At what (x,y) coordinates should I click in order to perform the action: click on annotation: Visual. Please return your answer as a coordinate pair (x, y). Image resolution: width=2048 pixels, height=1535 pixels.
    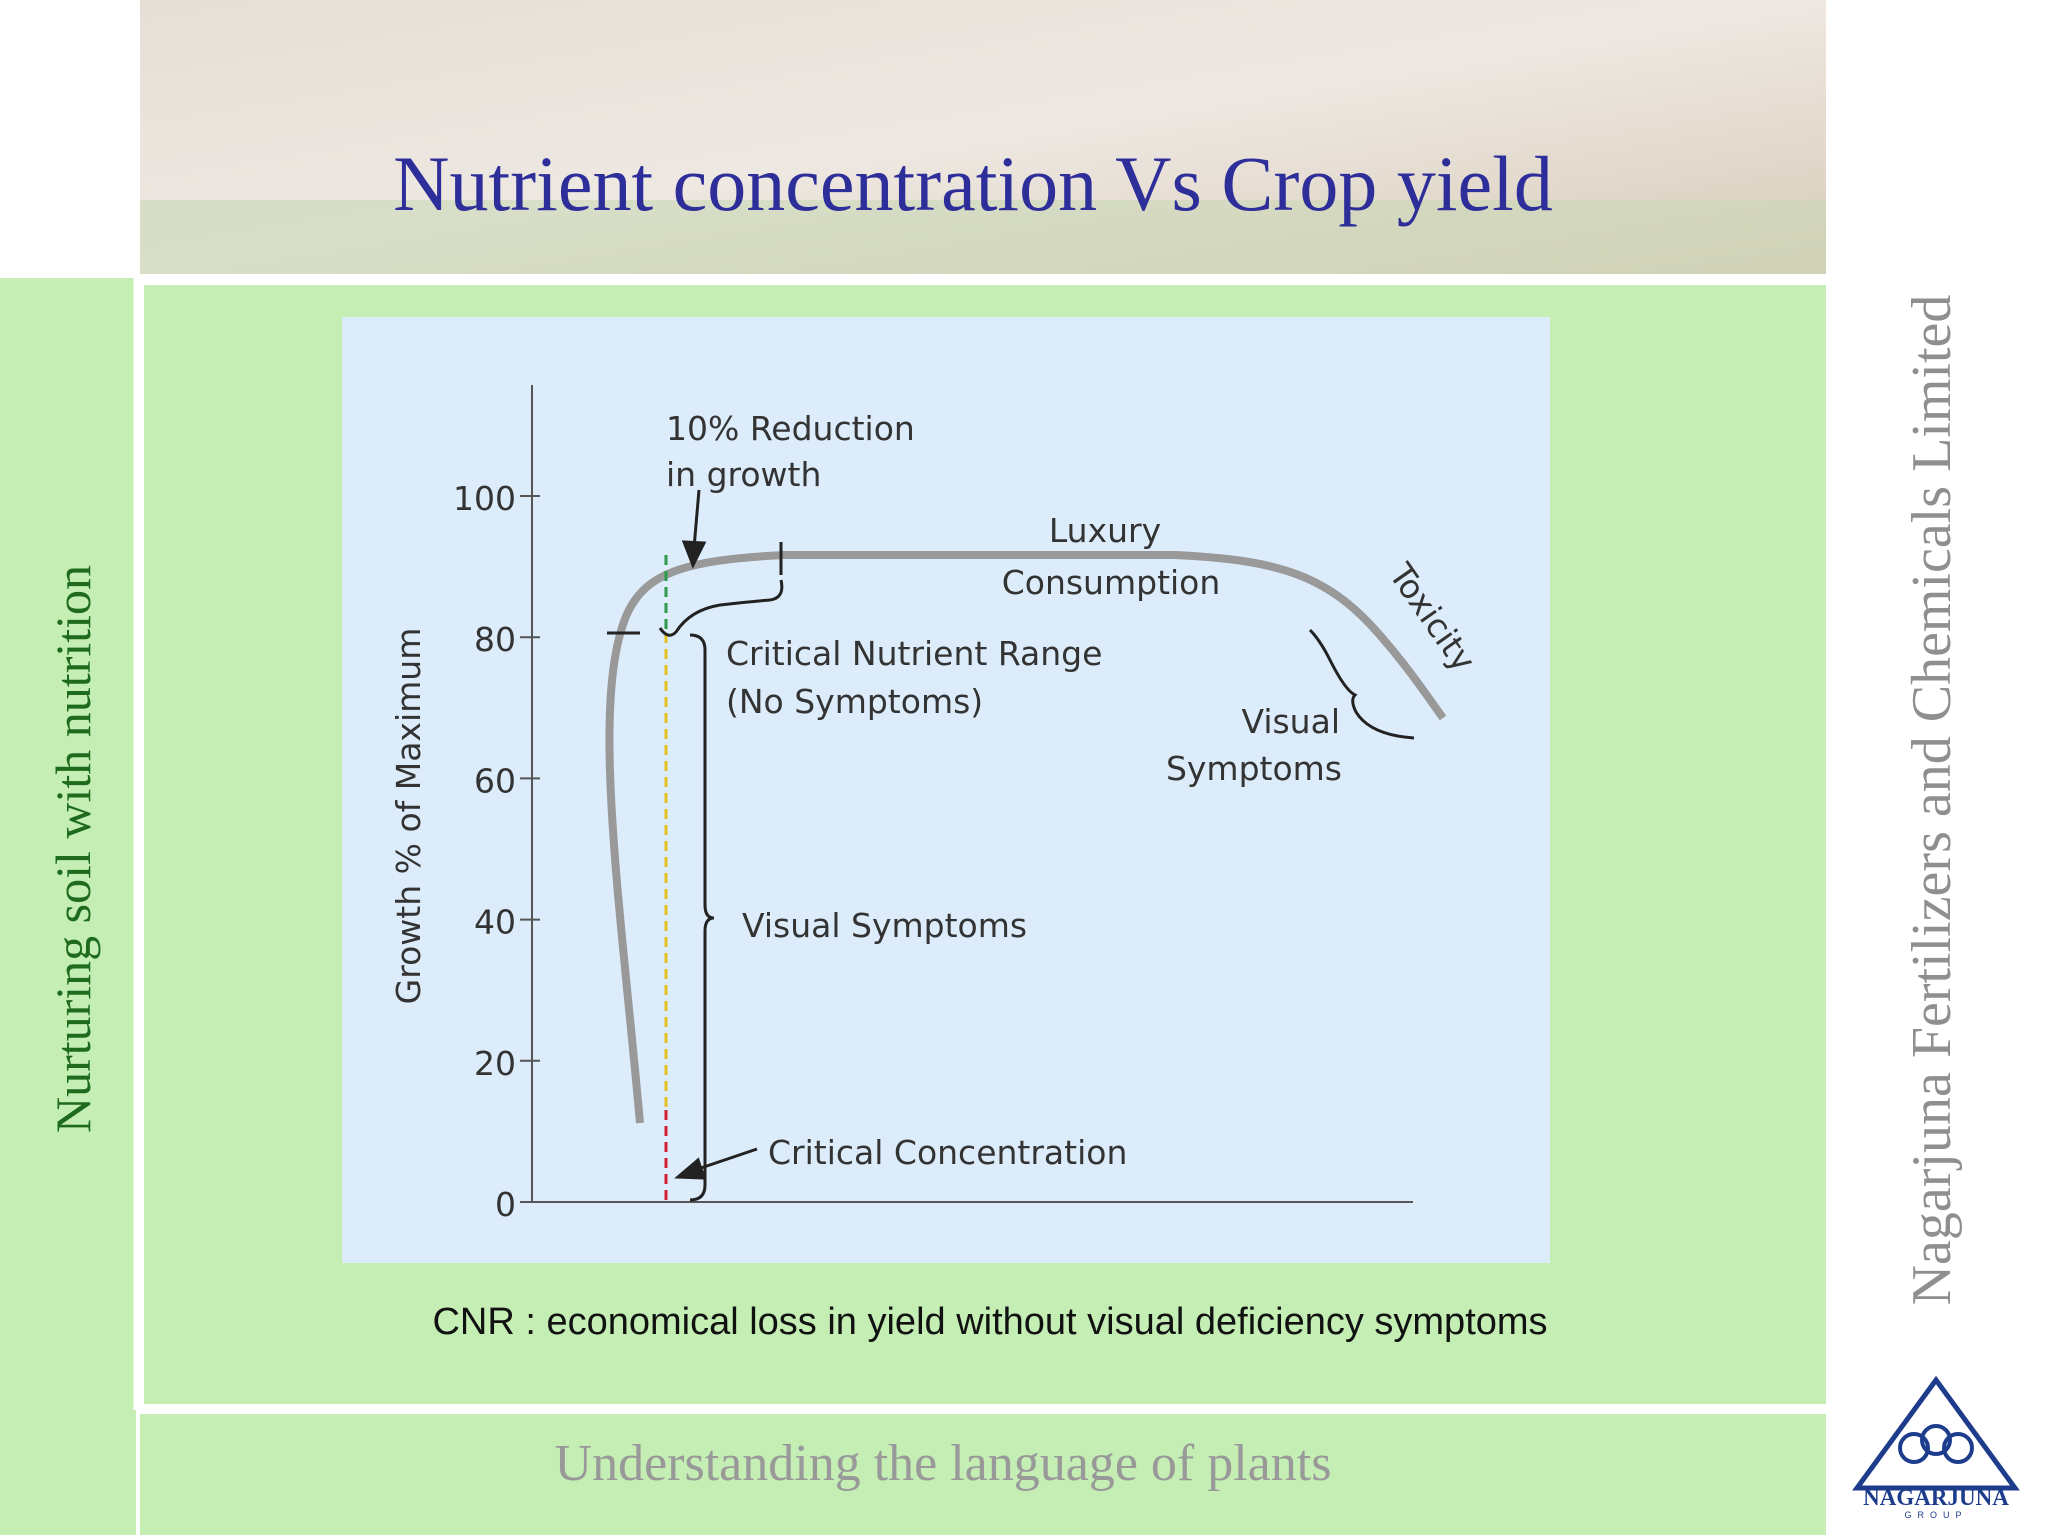
    Looking at the image, I should click on (1290, 721).